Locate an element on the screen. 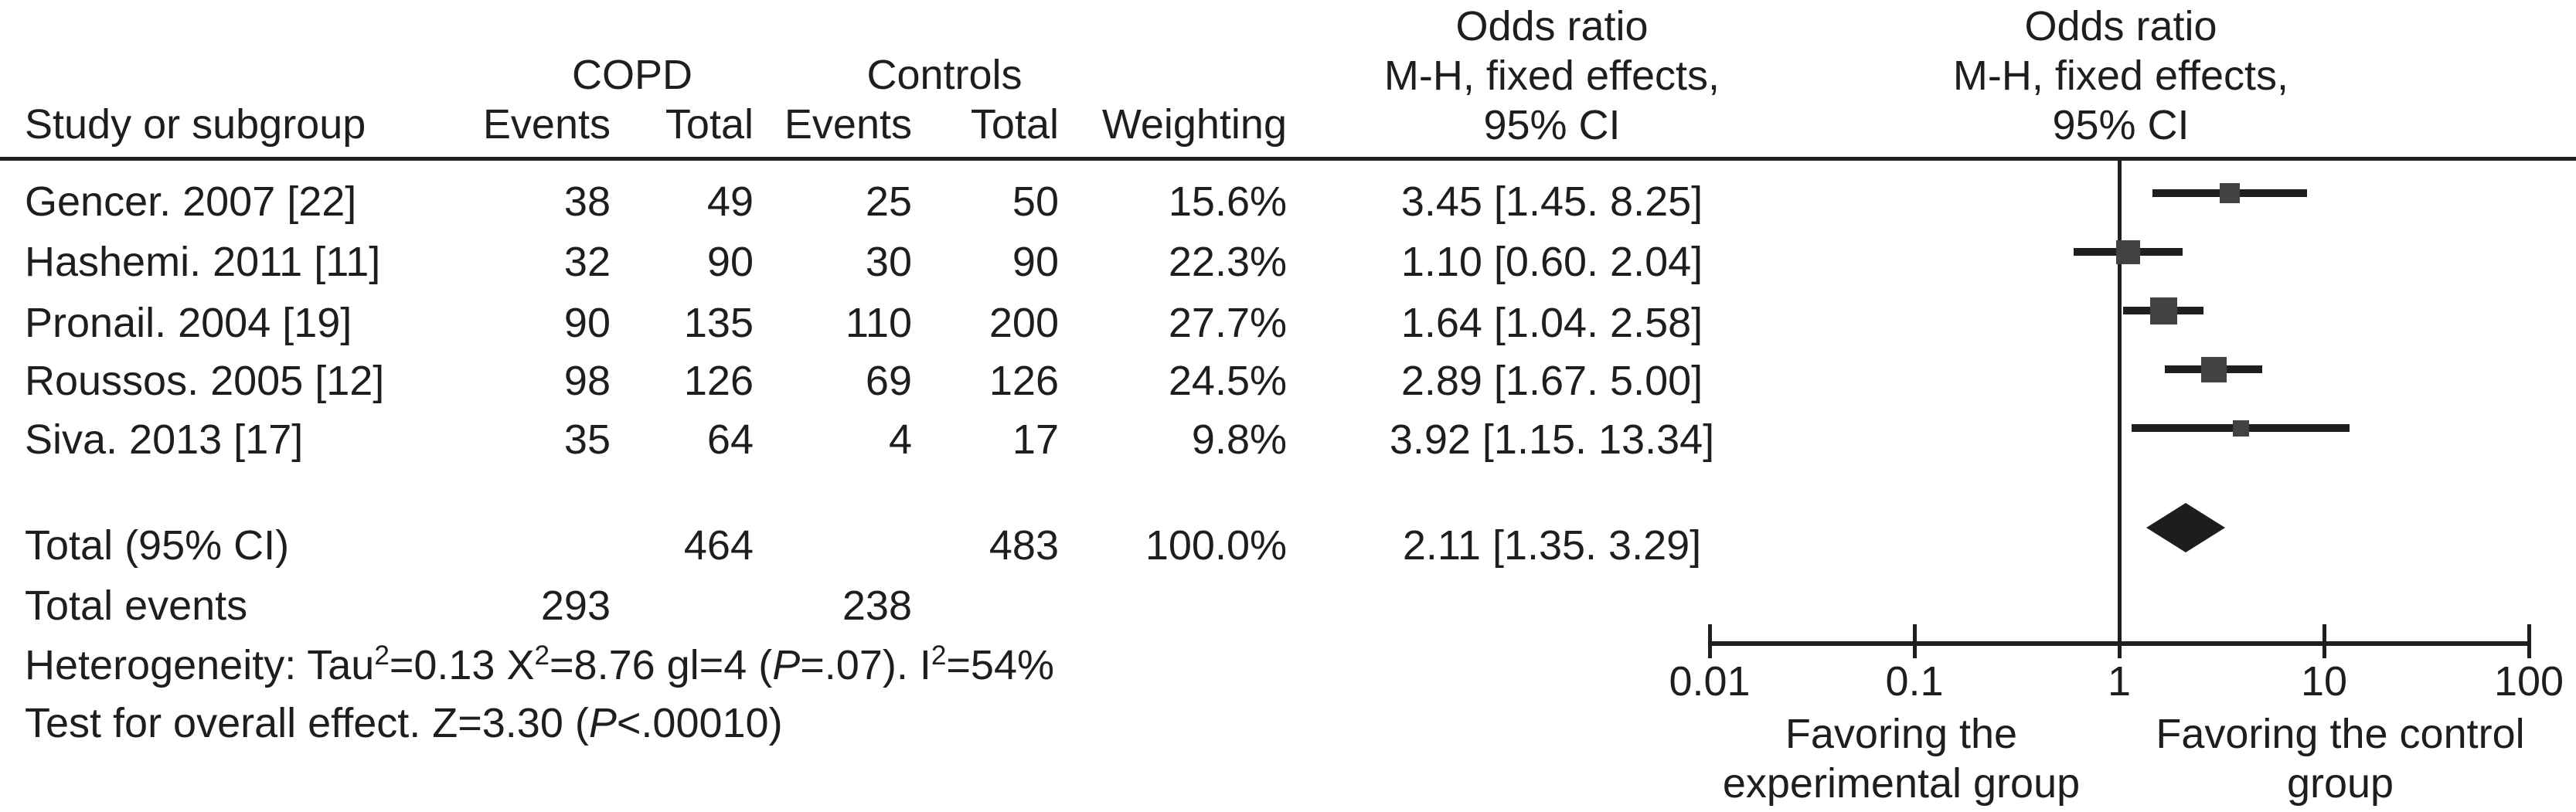  col-header-controls-total: Total is located at coordinates (1015, 125).